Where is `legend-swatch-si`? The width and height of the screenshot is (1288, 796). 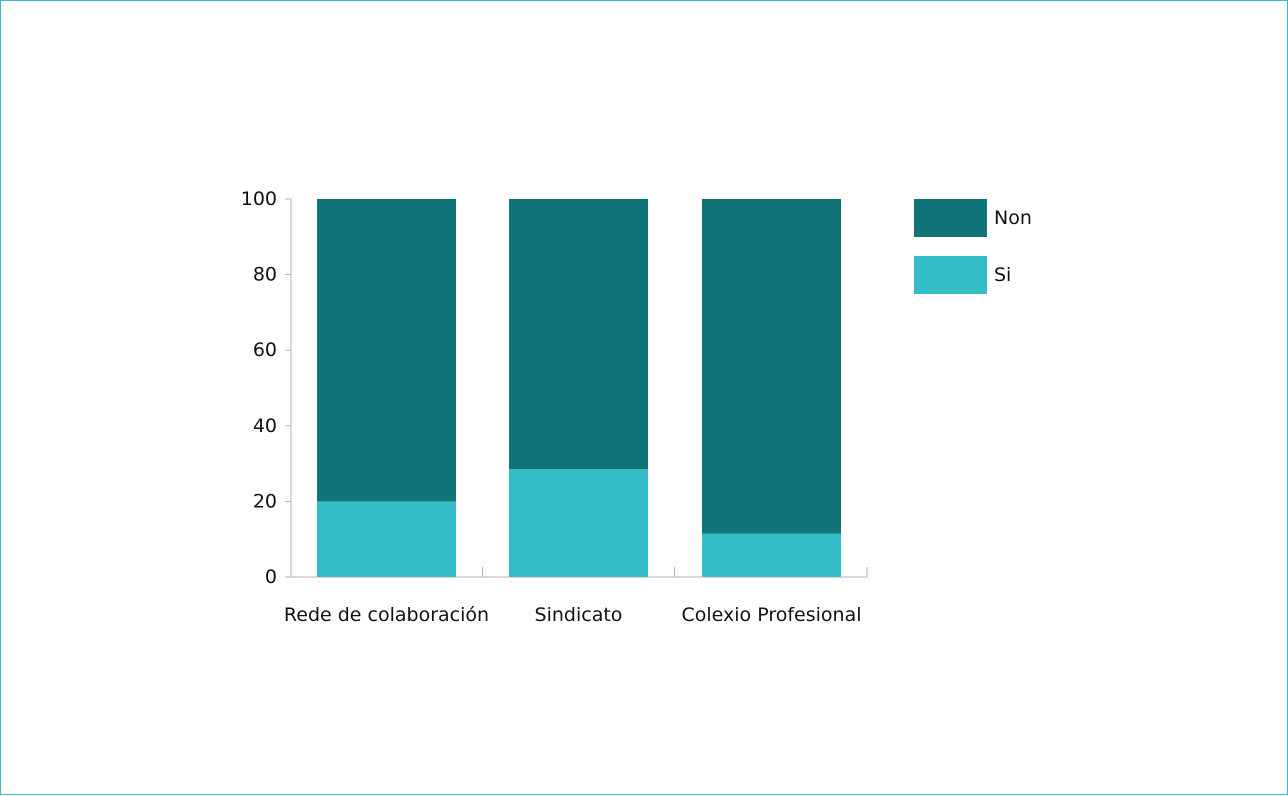 legend-swatch-si is located at coordinates (950, 275).